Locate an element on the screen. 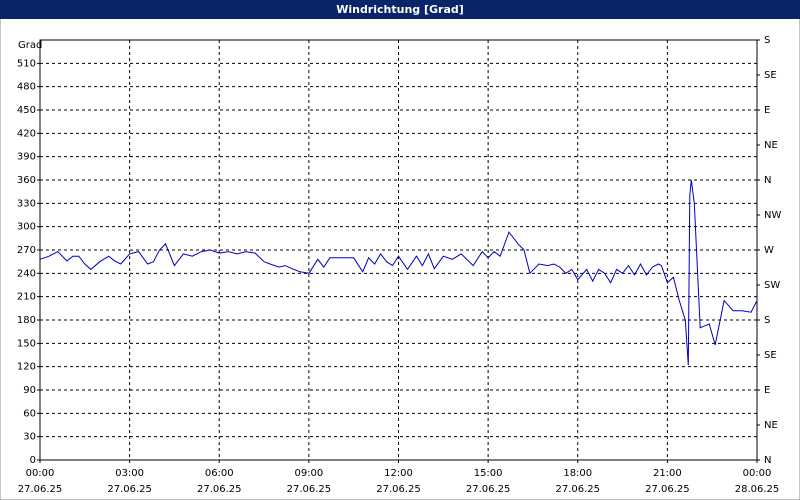  x-tick-label: 18:00 is located at coordinates (577, 473).